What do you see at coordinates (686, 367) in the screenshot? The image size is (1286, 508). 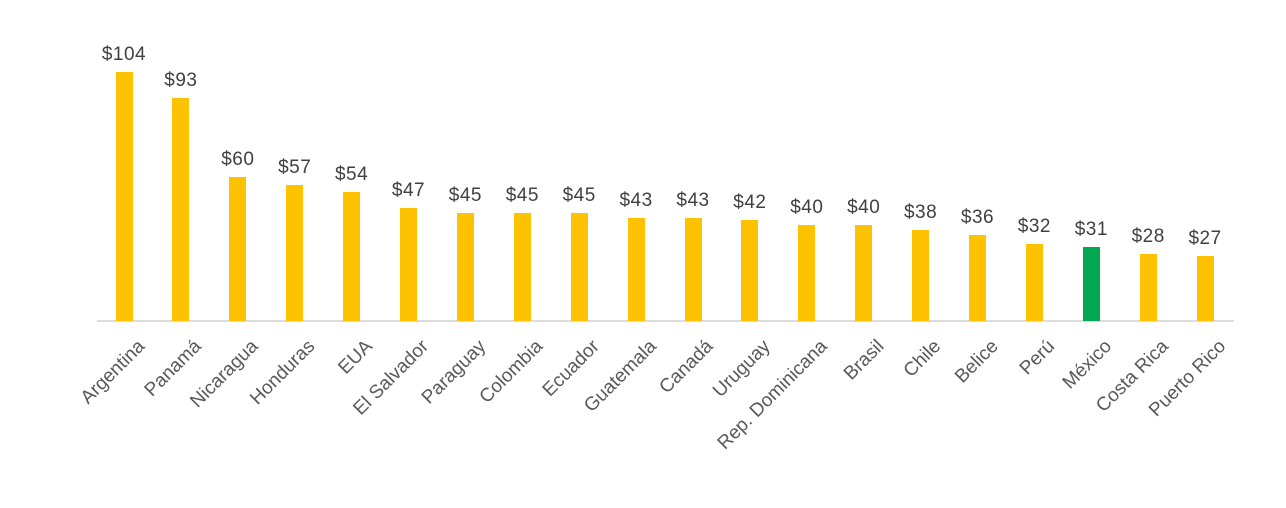 I see `x-tick-label-canada: Canadá` at bounding box center [686, 367].